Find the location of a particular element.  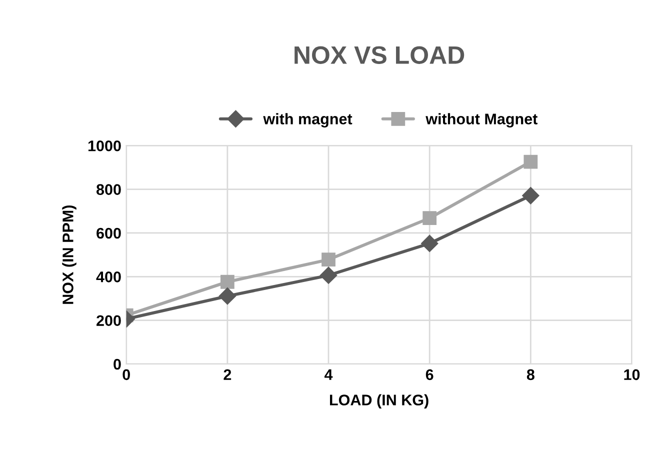

x-tick-label: 8 is located at coordinates (530, 374).